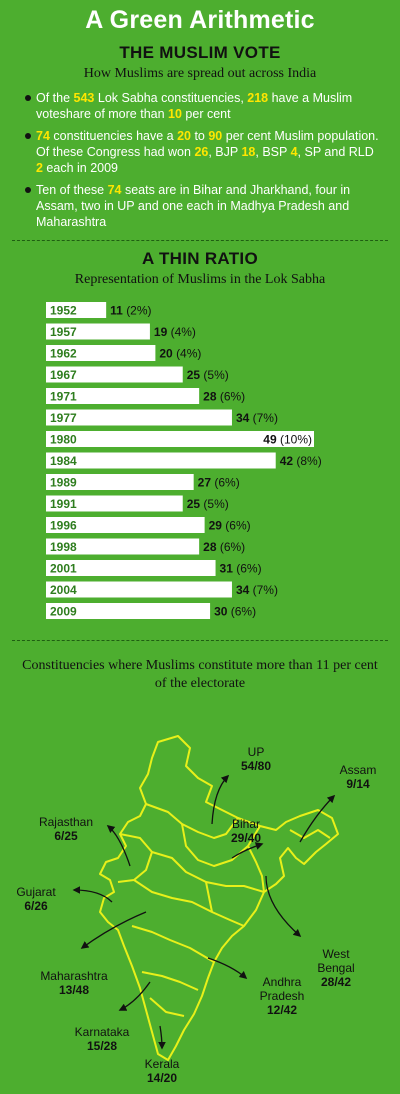  I want to click on map-label-name: Assam, so click(358, 770).